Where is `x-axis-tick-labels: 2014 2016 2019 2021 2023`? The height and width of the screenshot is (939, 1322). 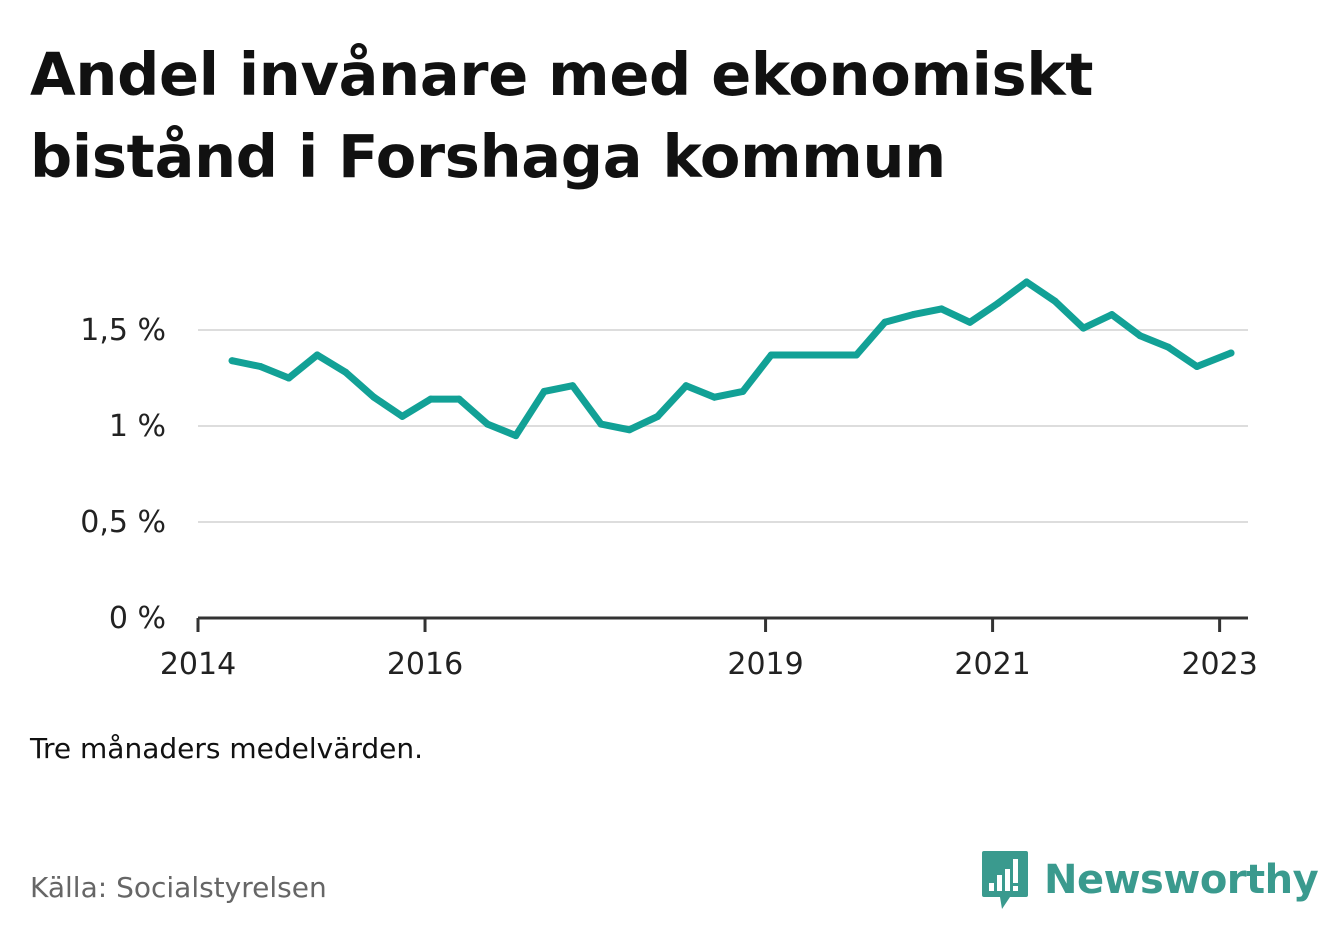 x-axis-tick-labels: 2014 2016 2019 2021 2023 is located at coordinates (709, 664).